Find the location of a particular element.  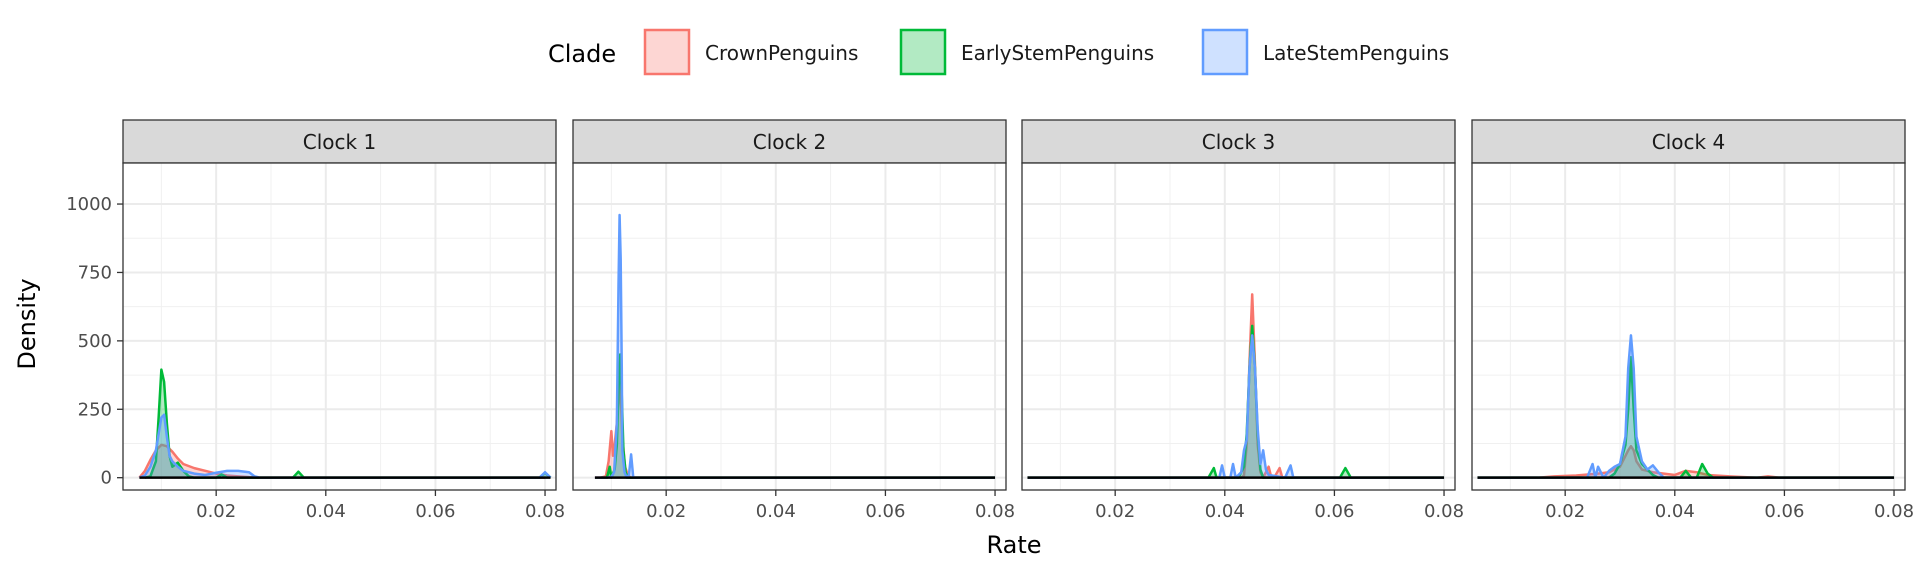

legend-key-latestempenguins is located at coordinates (1225, 52).